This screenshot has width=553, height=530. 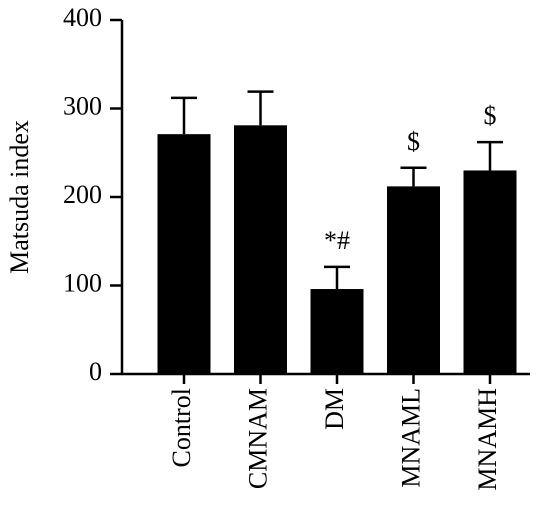 I want to click on y-tick-label: 0, so click(x=95, y=371).